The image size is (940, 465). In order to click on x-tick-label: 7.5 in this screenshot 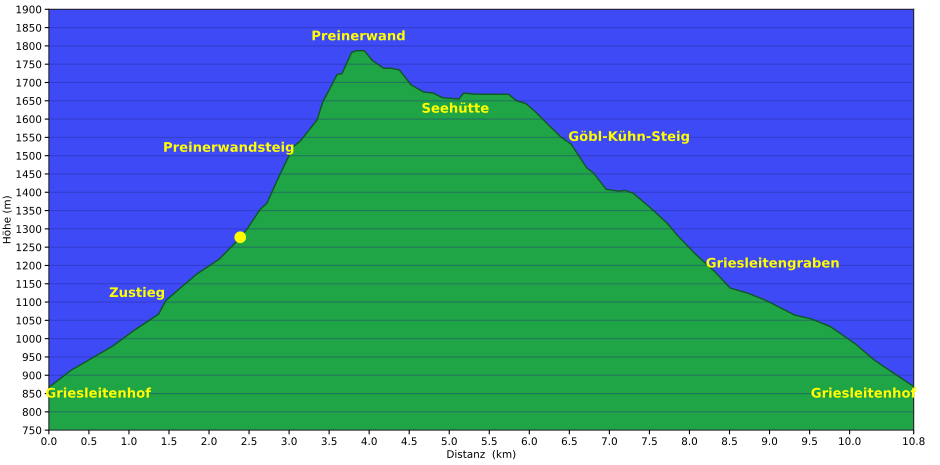, I will do `click(649, 441)`.